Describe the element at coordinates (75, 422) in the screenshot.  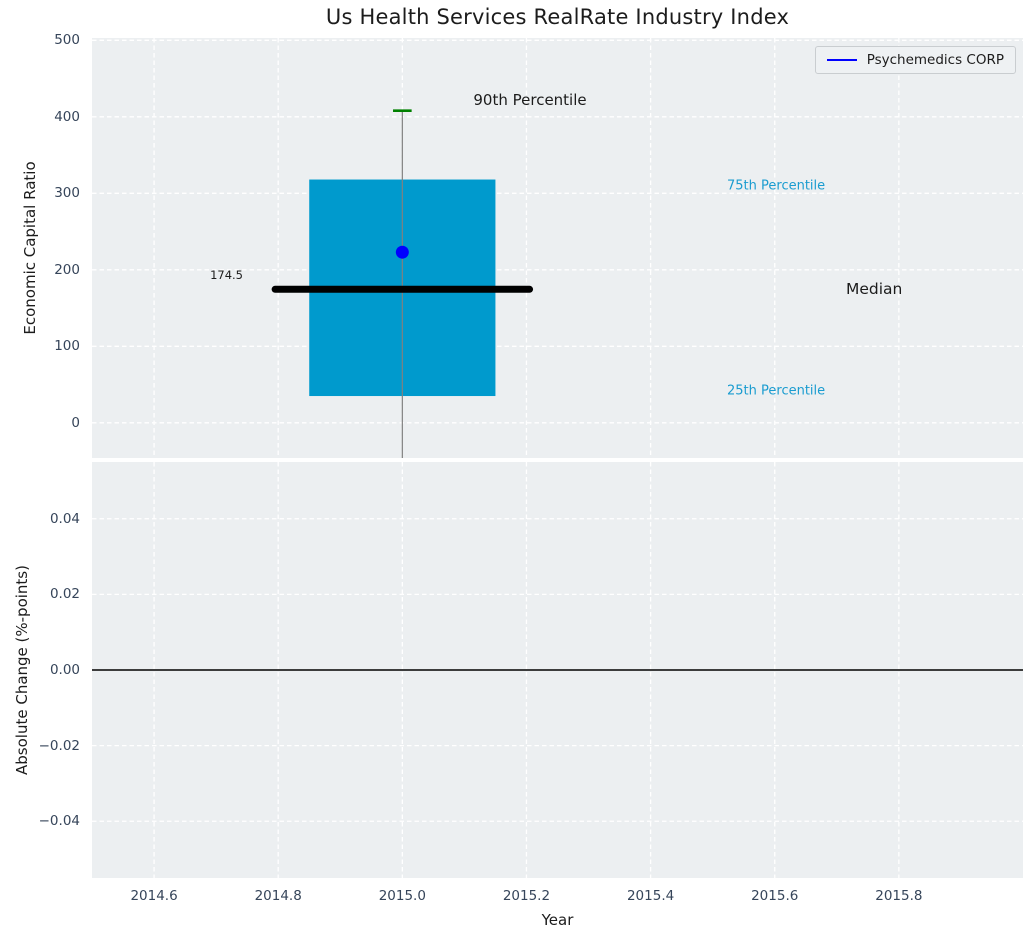
I see `y-tick-label: 0` at that location.